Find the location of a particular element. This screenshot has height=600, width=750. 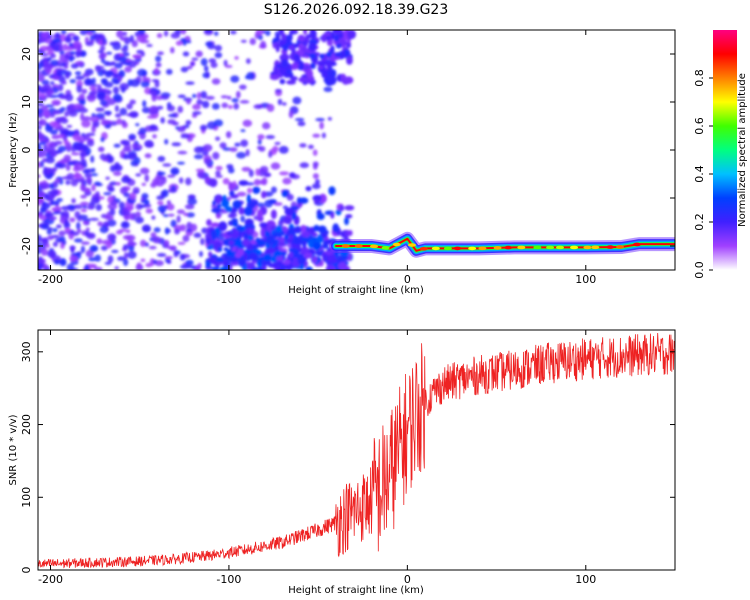

colorbar-tick-label: 0.0 is located at coordinates (699, 270).